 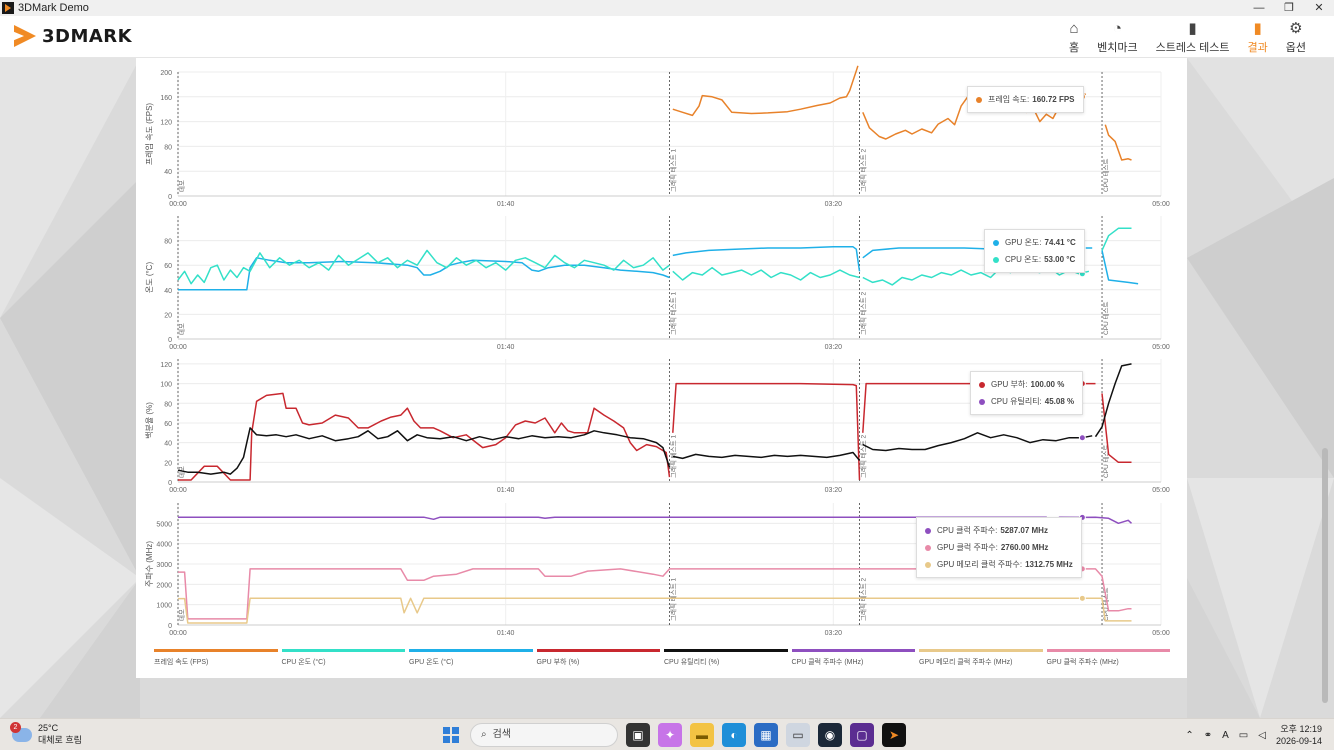 I want to click on cursor-dot, so click(x=1082, y=598).